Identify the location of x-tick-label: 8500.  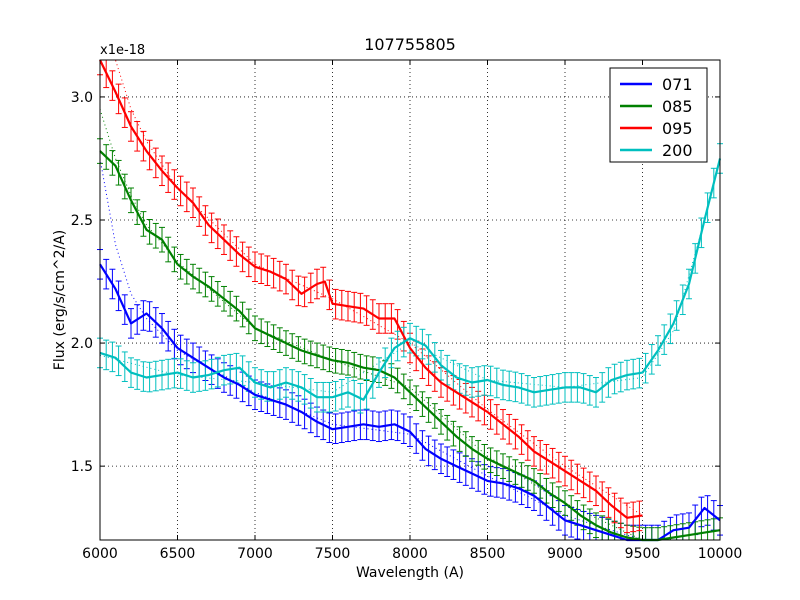
(488, 554).